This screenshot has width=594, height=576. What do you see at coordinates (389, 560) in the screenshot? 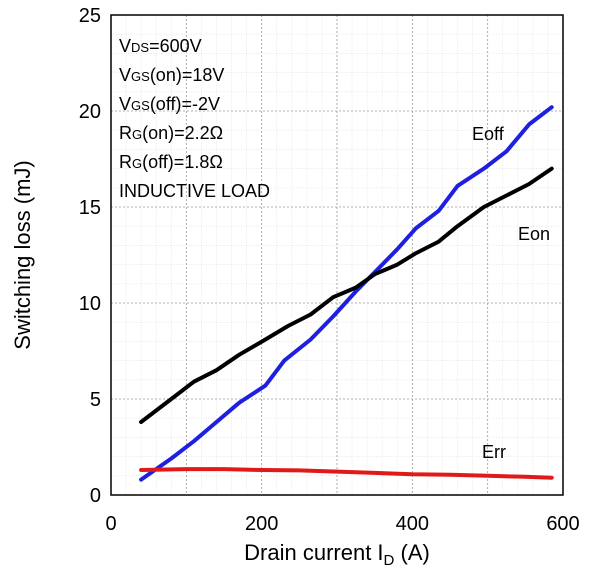
I see `x-axis-label-subscript: D` at bounding box center [389, 560].